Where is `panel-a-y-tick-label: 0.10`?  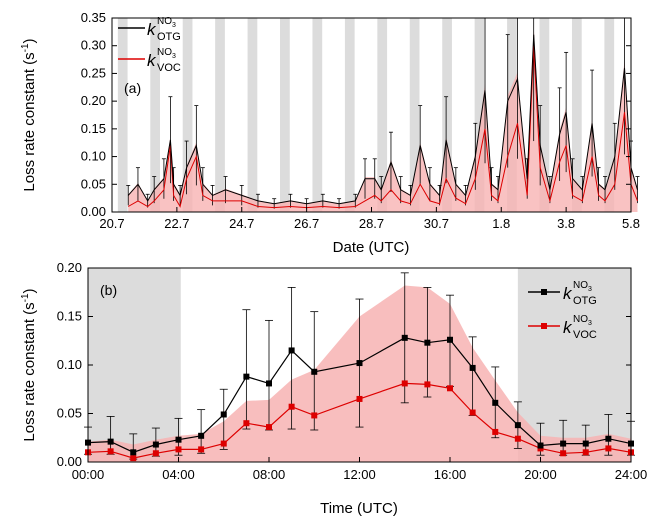 panel-a-y-tick-label: 0.10 is located at coordinates (93, 156).